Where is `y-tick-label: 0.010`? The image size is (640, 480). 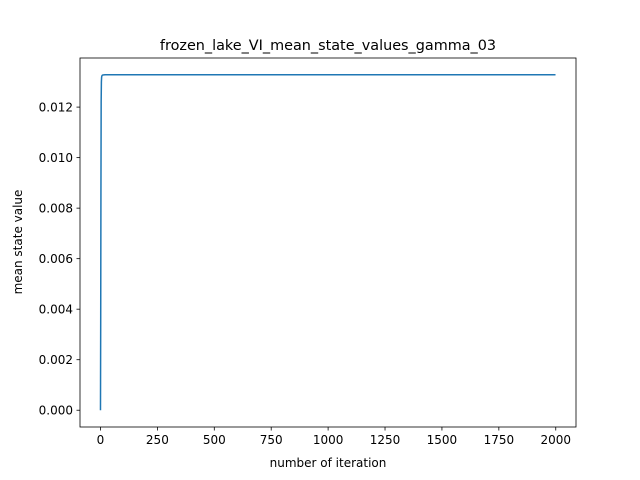 y-tick-label: 0.010 is located at coordinates (56, 158).